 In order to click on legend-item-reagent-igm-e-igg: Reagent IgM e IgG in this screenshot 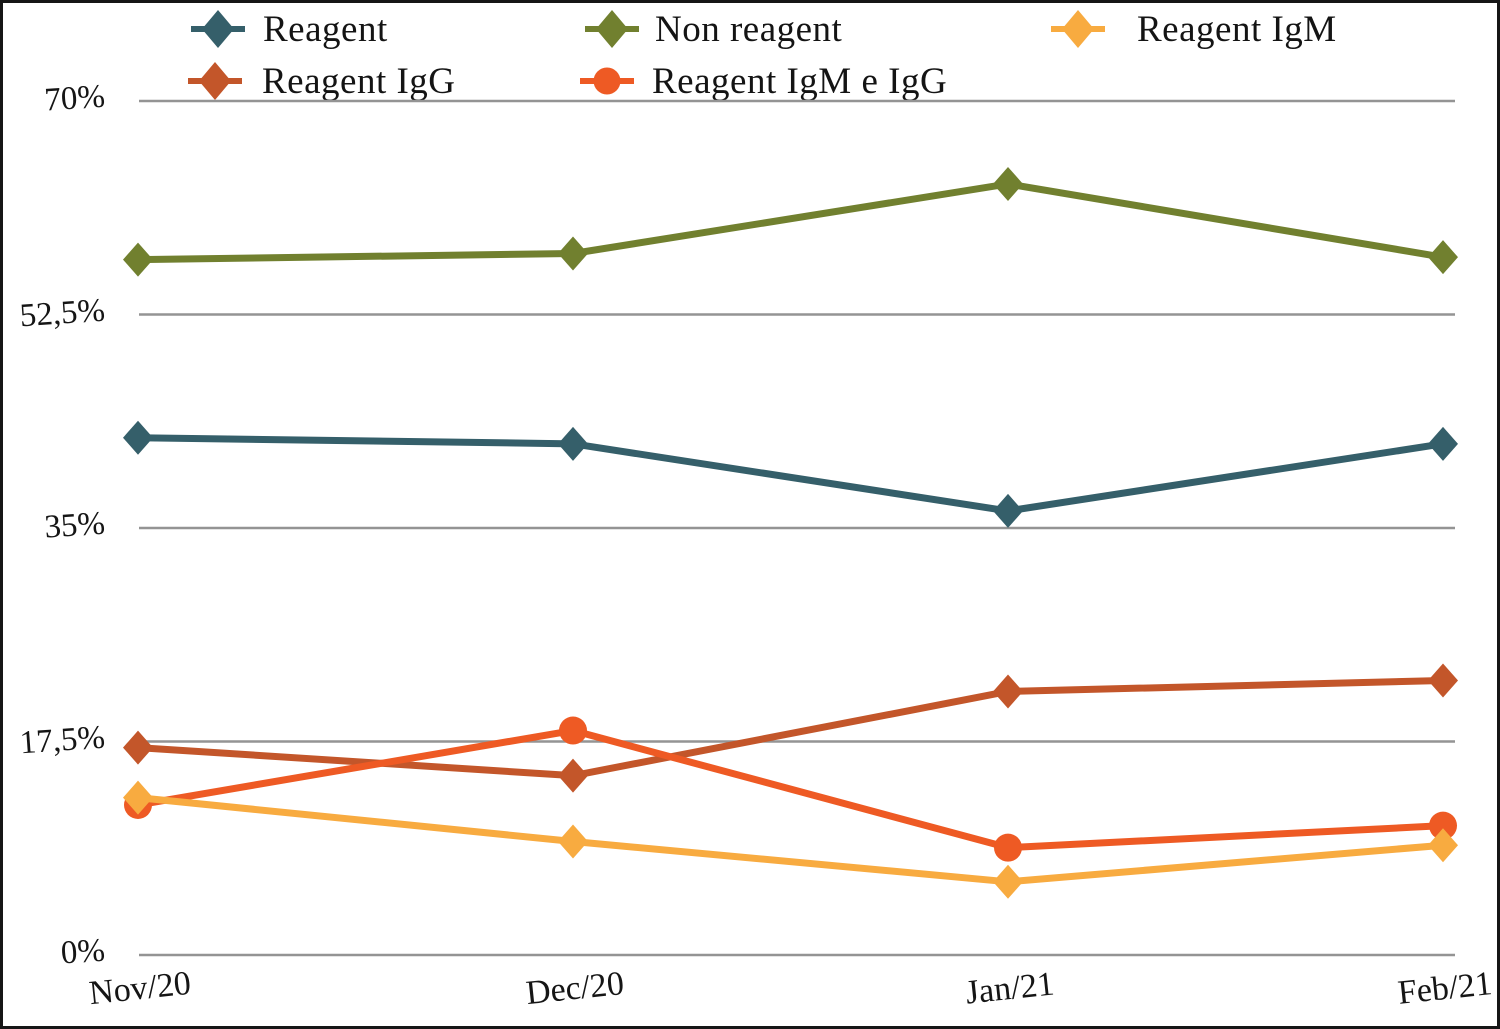, I will do `click(762, 81)`.